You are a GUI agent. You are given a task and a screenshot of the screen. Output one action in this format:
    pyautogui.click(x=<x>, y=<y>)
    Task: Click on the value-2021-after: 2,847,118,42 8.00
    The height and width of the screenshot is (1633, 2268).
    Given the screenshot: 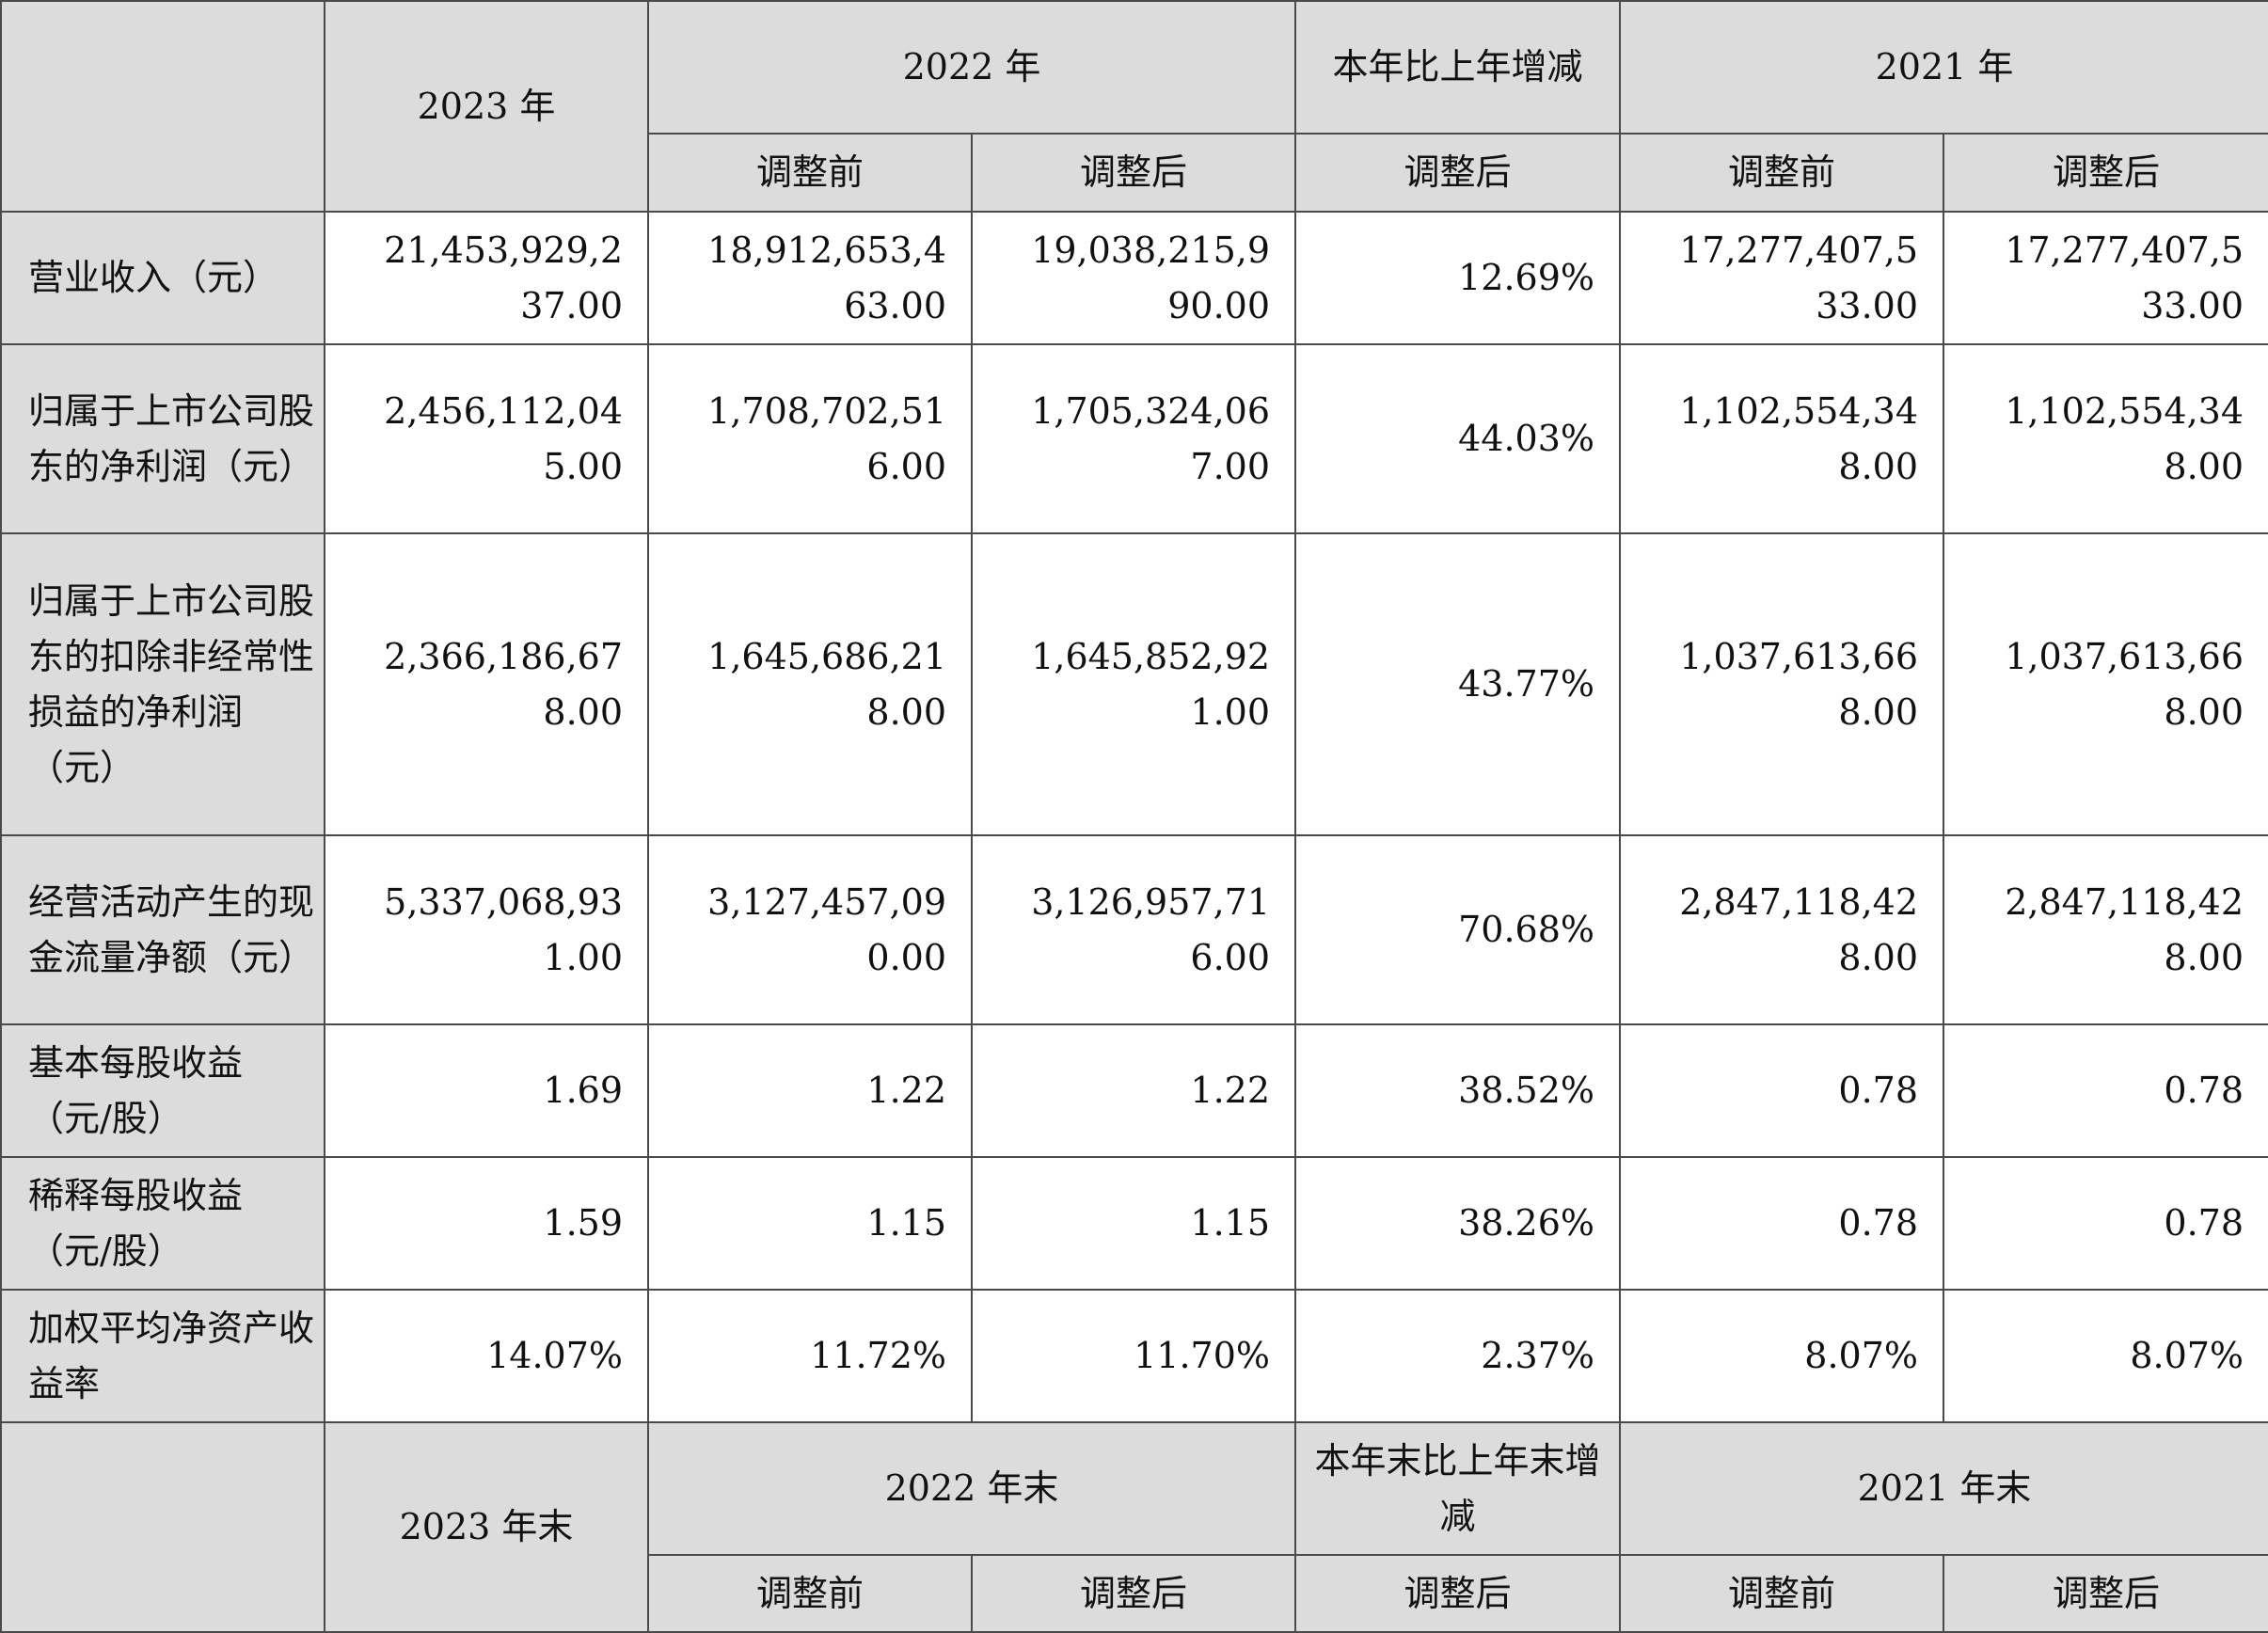 What is the action you would take?
    pyautogui.click(x=2105, y=929)
    